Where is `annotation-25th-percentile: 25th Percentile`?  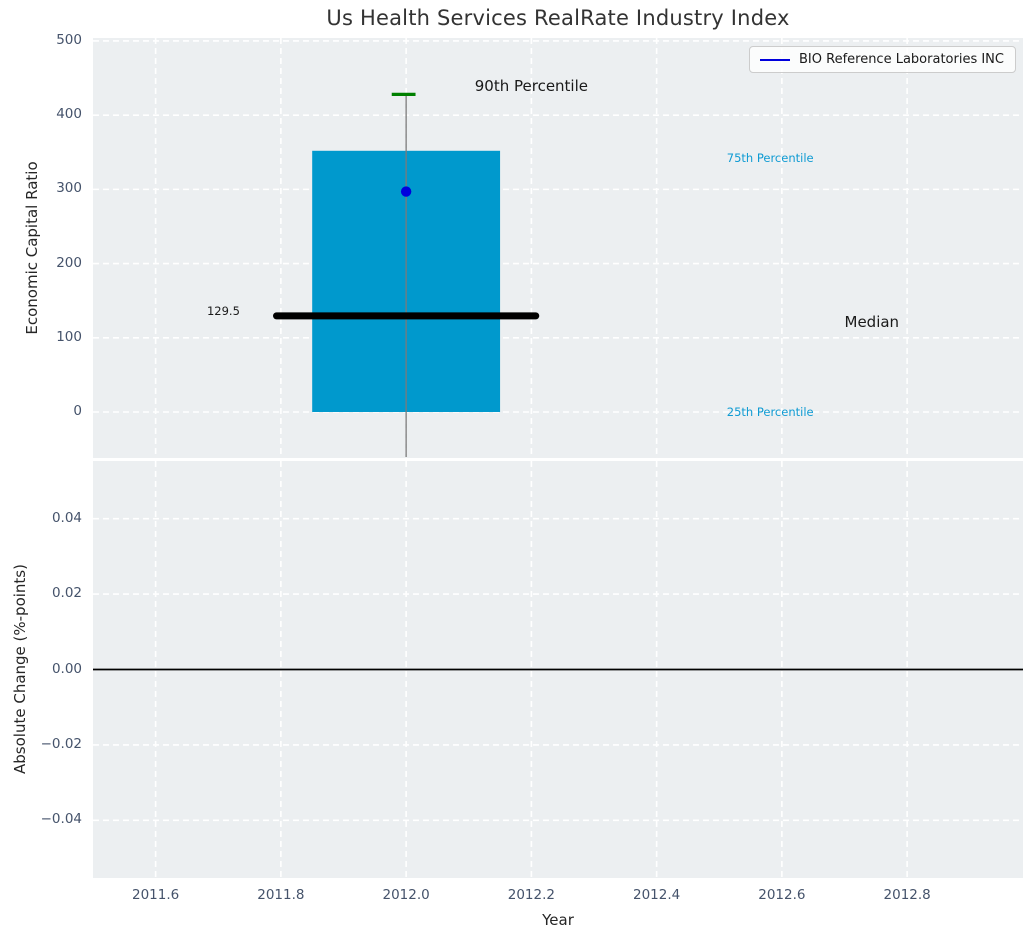
annotation-25th-percentile: 25th Percentile is located at coordinates (770, 411).